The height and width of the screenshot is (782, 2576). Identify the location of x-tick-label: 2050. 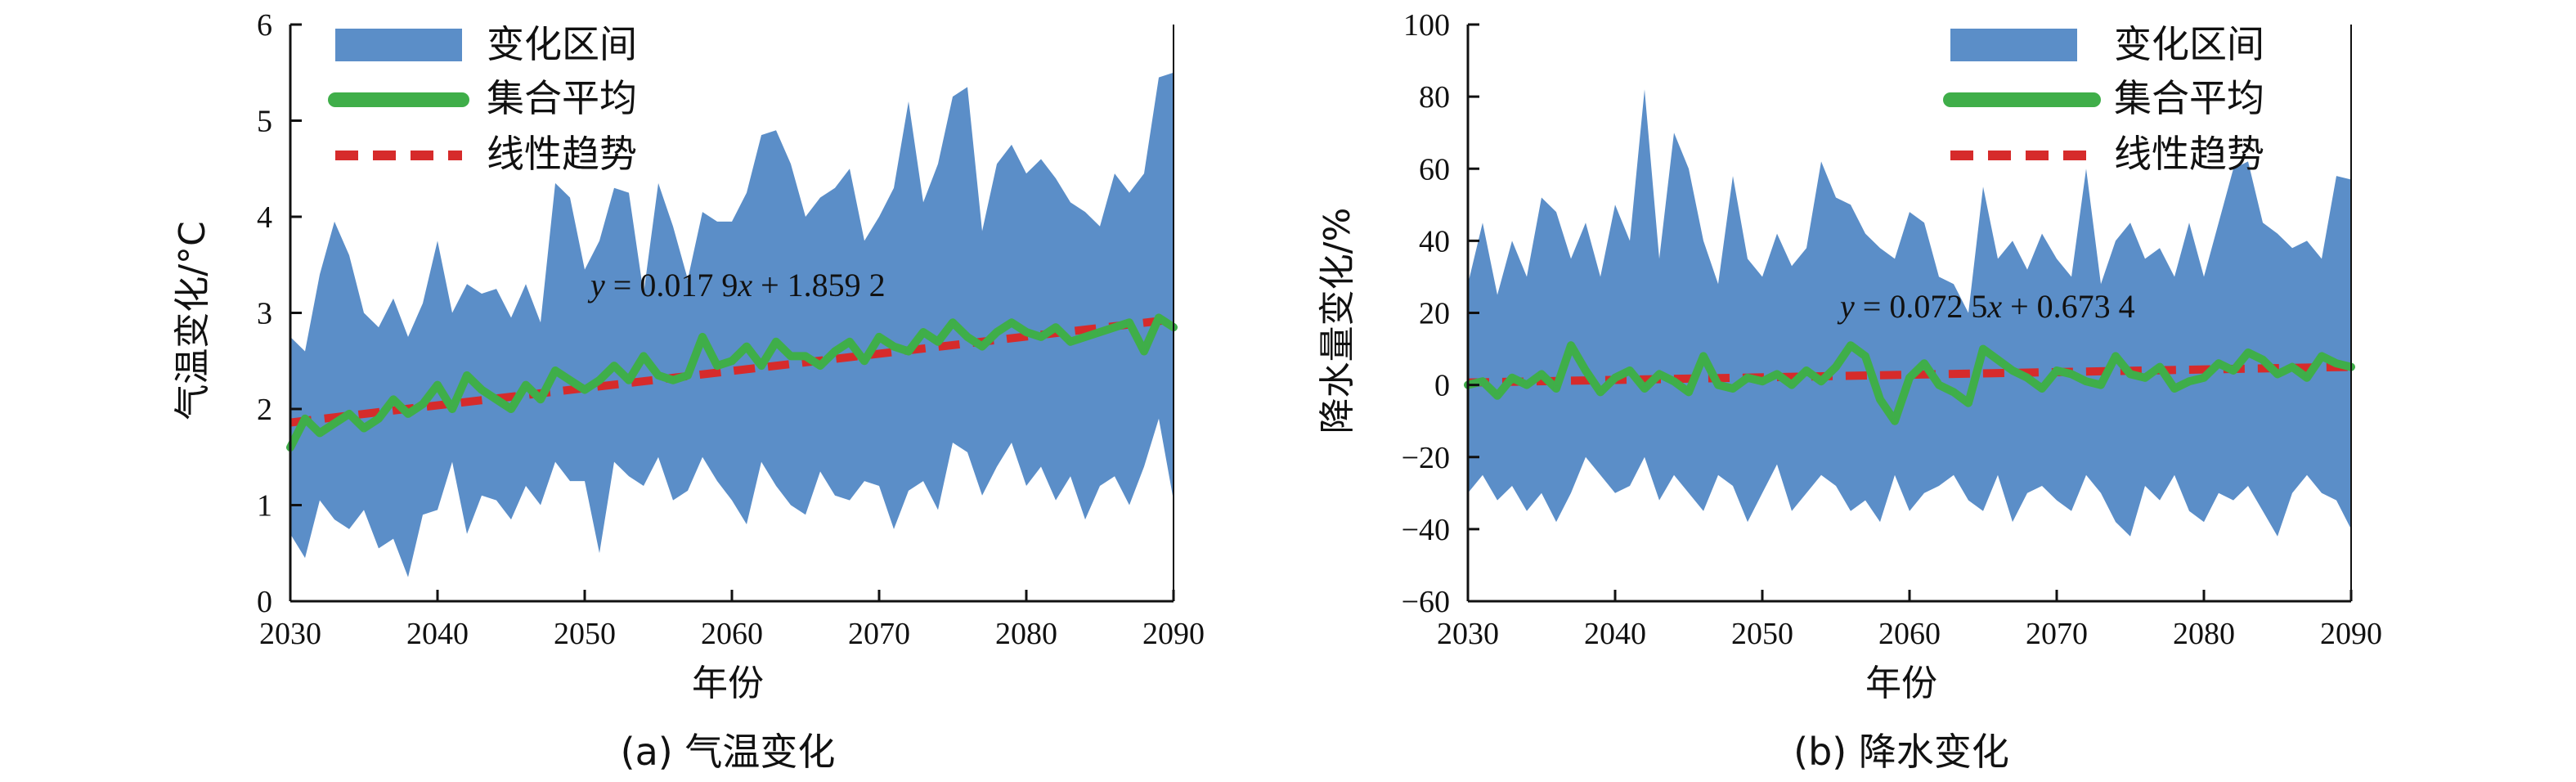
(1762, 634).